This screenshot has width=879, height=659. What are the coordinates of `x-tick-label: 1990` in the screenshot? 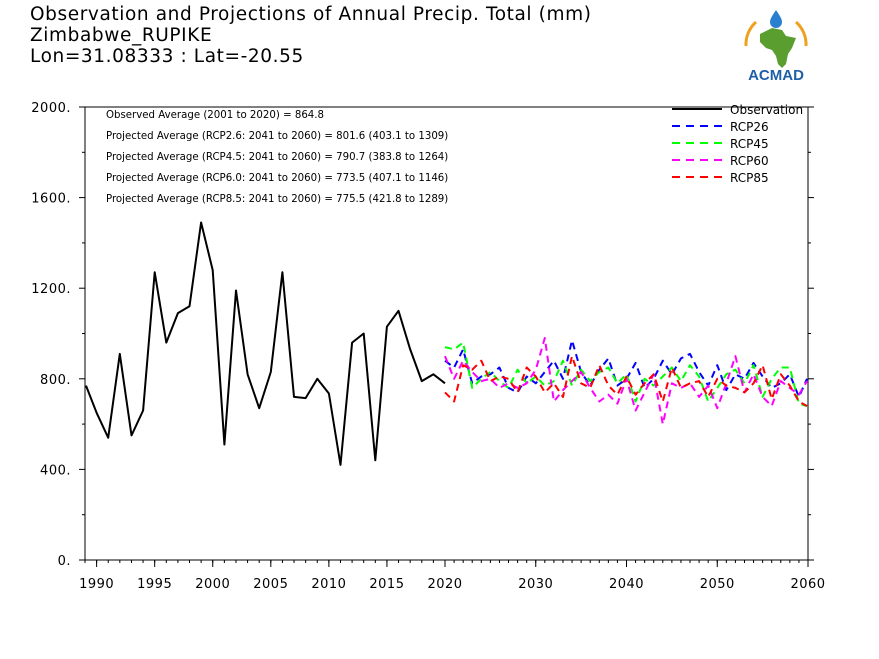 It's located at (96, 584).